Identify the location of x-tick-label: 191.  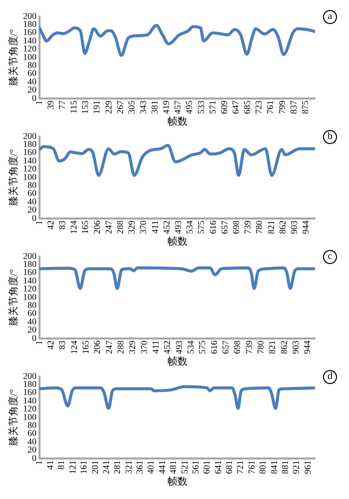
(97, 107).